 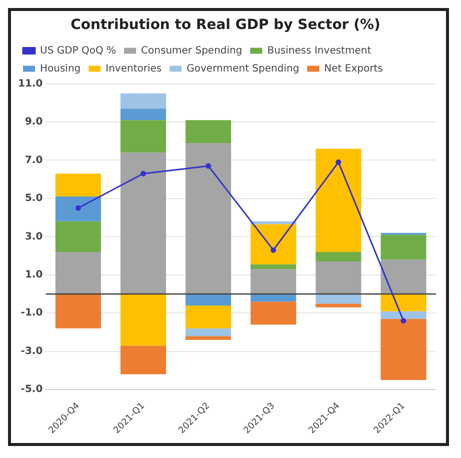 I want to click on legend-label: Consumer Spending, so click(x=191, y=50).